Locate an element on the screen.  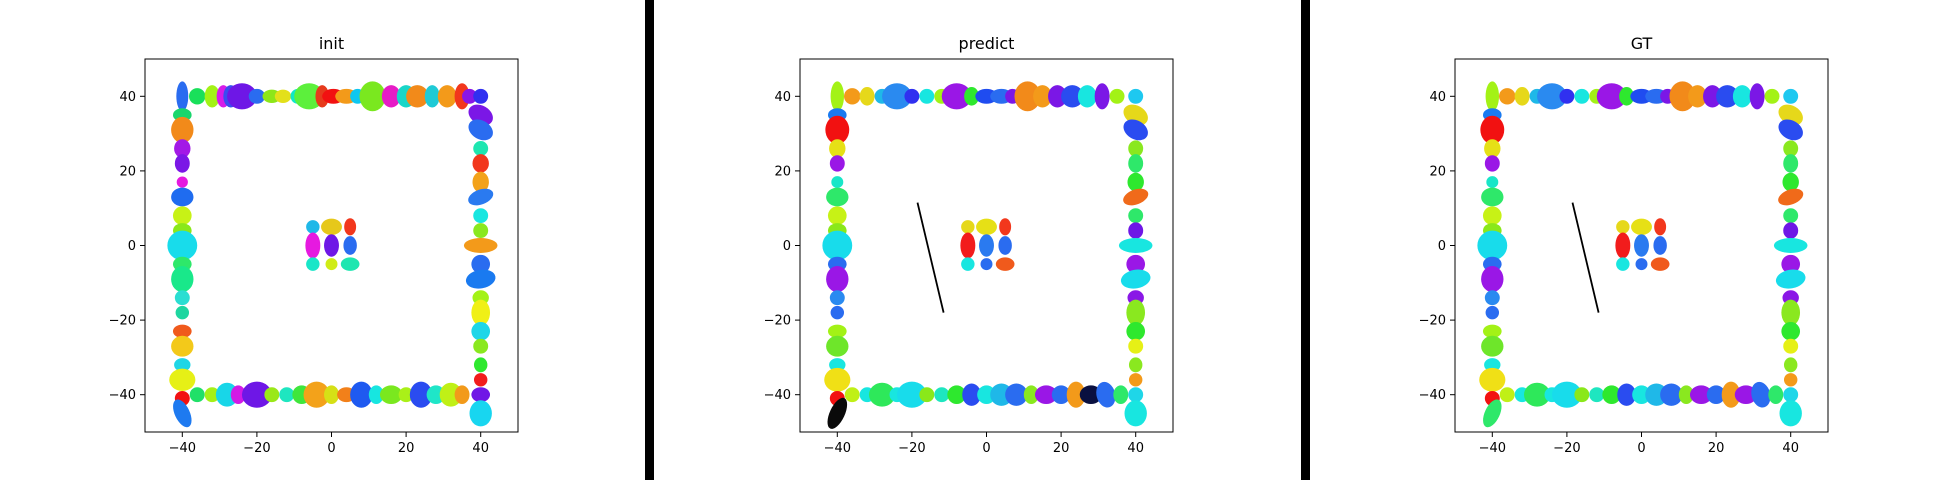
panel-divider-right is located at coordinates (1305, 240).